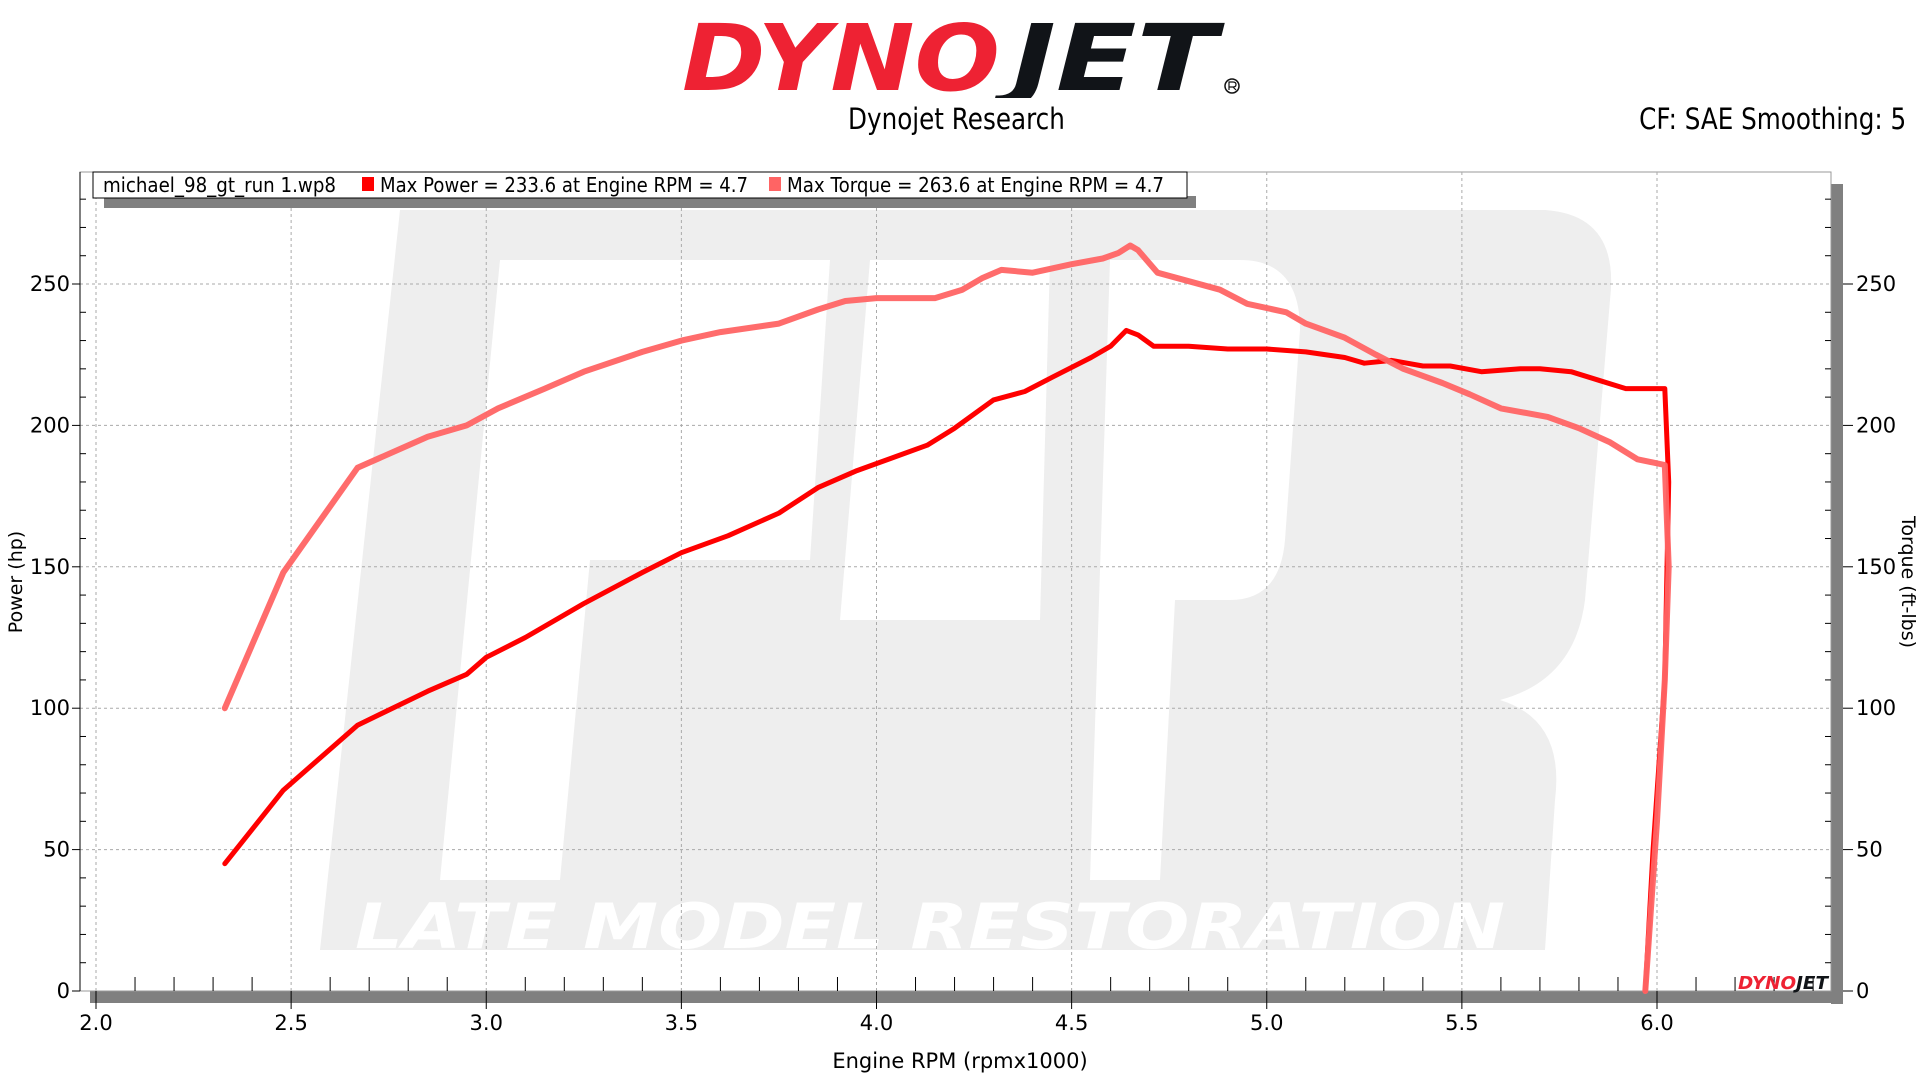  What do you see at coordinates (1767, 983) in the screenshot?
I see `small-logo-text-red: DYNO` at bounding box center [1767, 983].